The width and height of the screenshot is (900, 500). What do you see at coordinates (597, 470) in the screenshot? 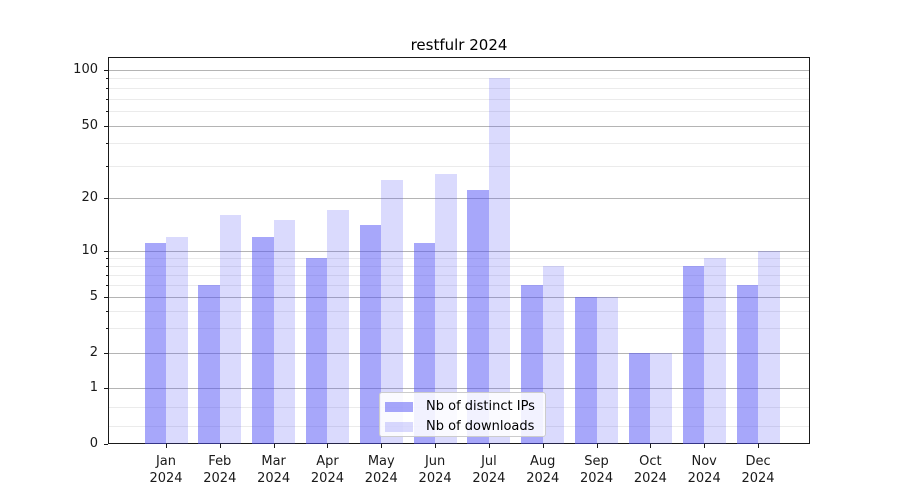
I see `x-tick-label-Sep: Sep 2024` at bounding box center [597, 470].